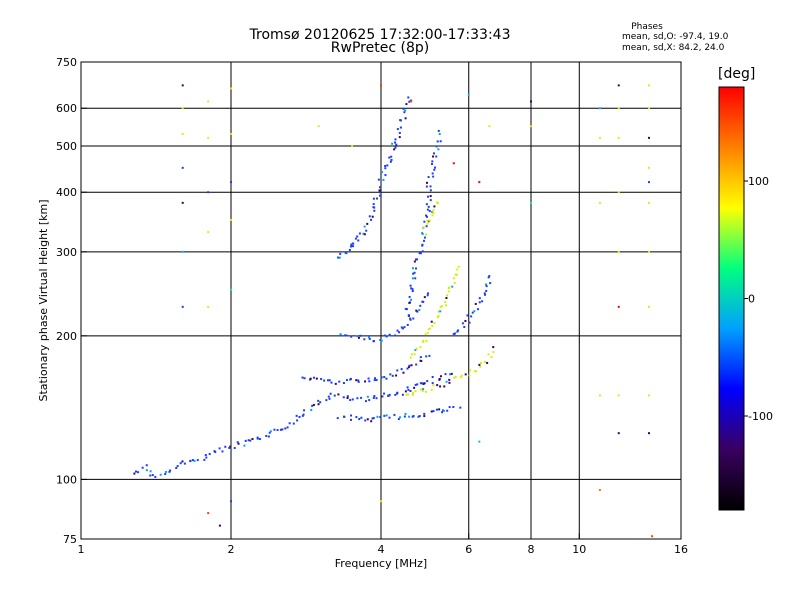 The image size is (800, 600). Describe the element at coordinates (66, 108) in the screenshot. I see `y-tick-label: 600` at that location.